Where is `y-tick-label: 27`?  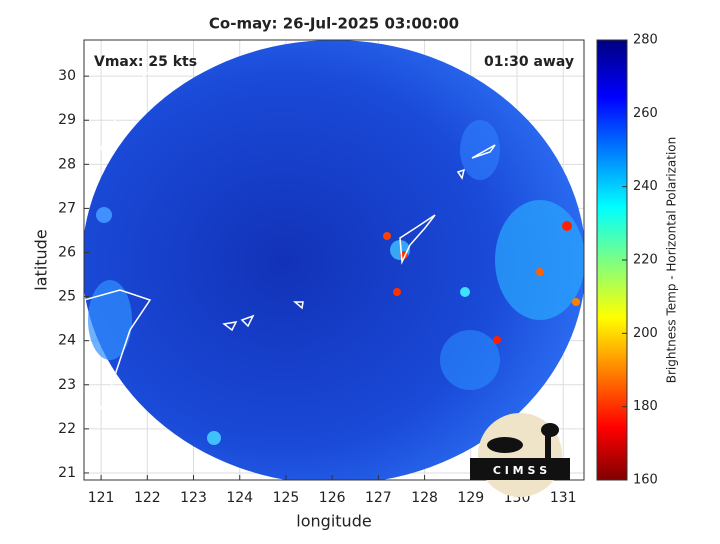 y-tick-label: 27 is located at coordinates (67, 208).